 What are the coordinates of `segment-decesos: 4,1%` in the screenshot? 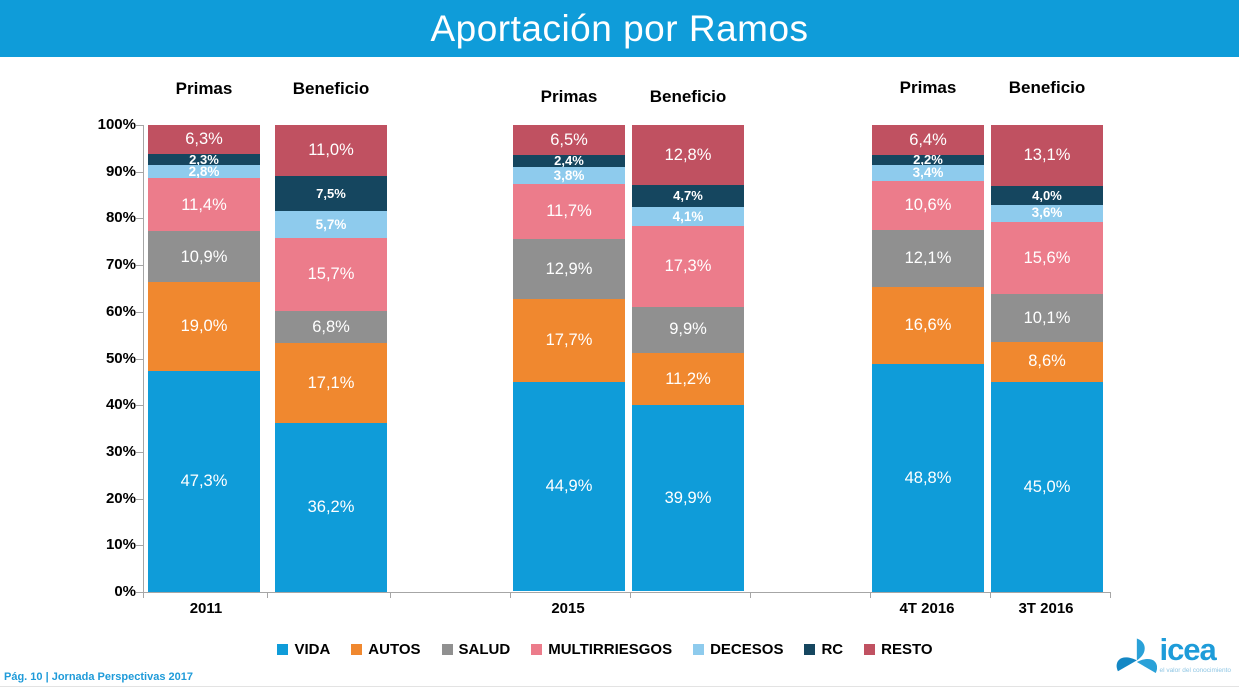 It's located at (688, 216).